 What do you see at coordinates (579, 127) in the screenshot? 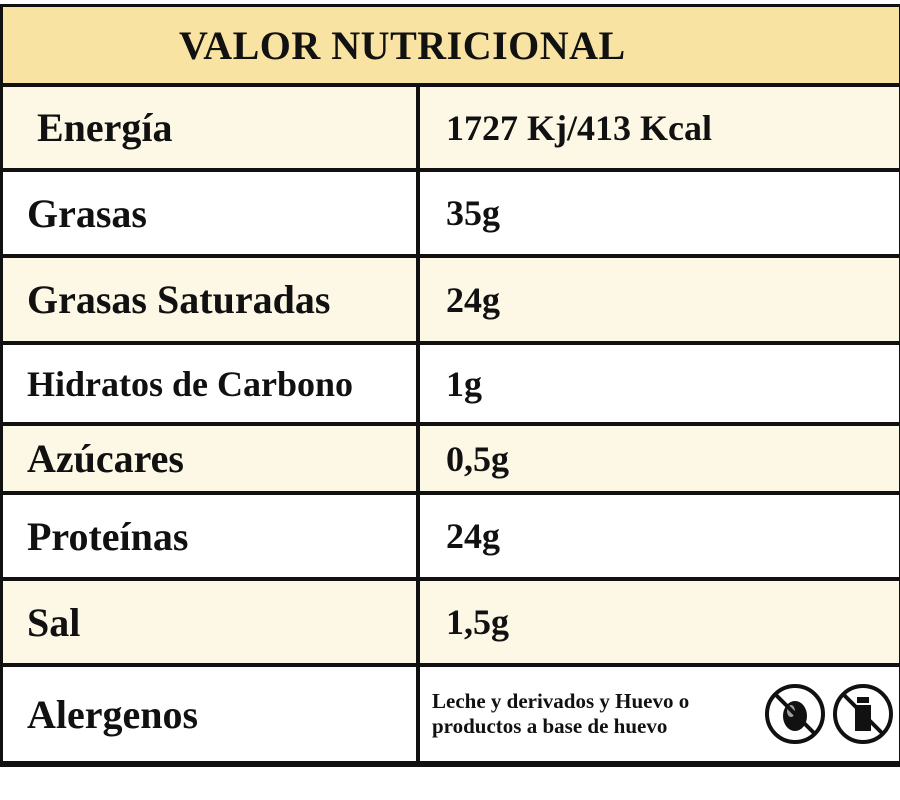
I see `row-value: 1727 Kj/413 Kcal` at bounding box center [579, 127].